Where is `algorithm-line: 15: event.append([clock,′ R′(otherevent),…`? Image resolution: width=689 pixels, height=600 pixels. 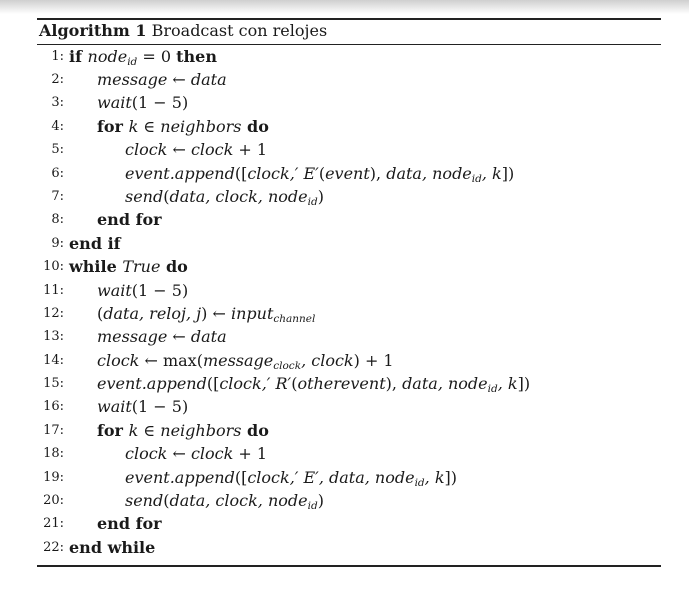 algorithm-line: 15: event.append([clock,′ R′(otherevent),… is located at coordinates (349, 383).